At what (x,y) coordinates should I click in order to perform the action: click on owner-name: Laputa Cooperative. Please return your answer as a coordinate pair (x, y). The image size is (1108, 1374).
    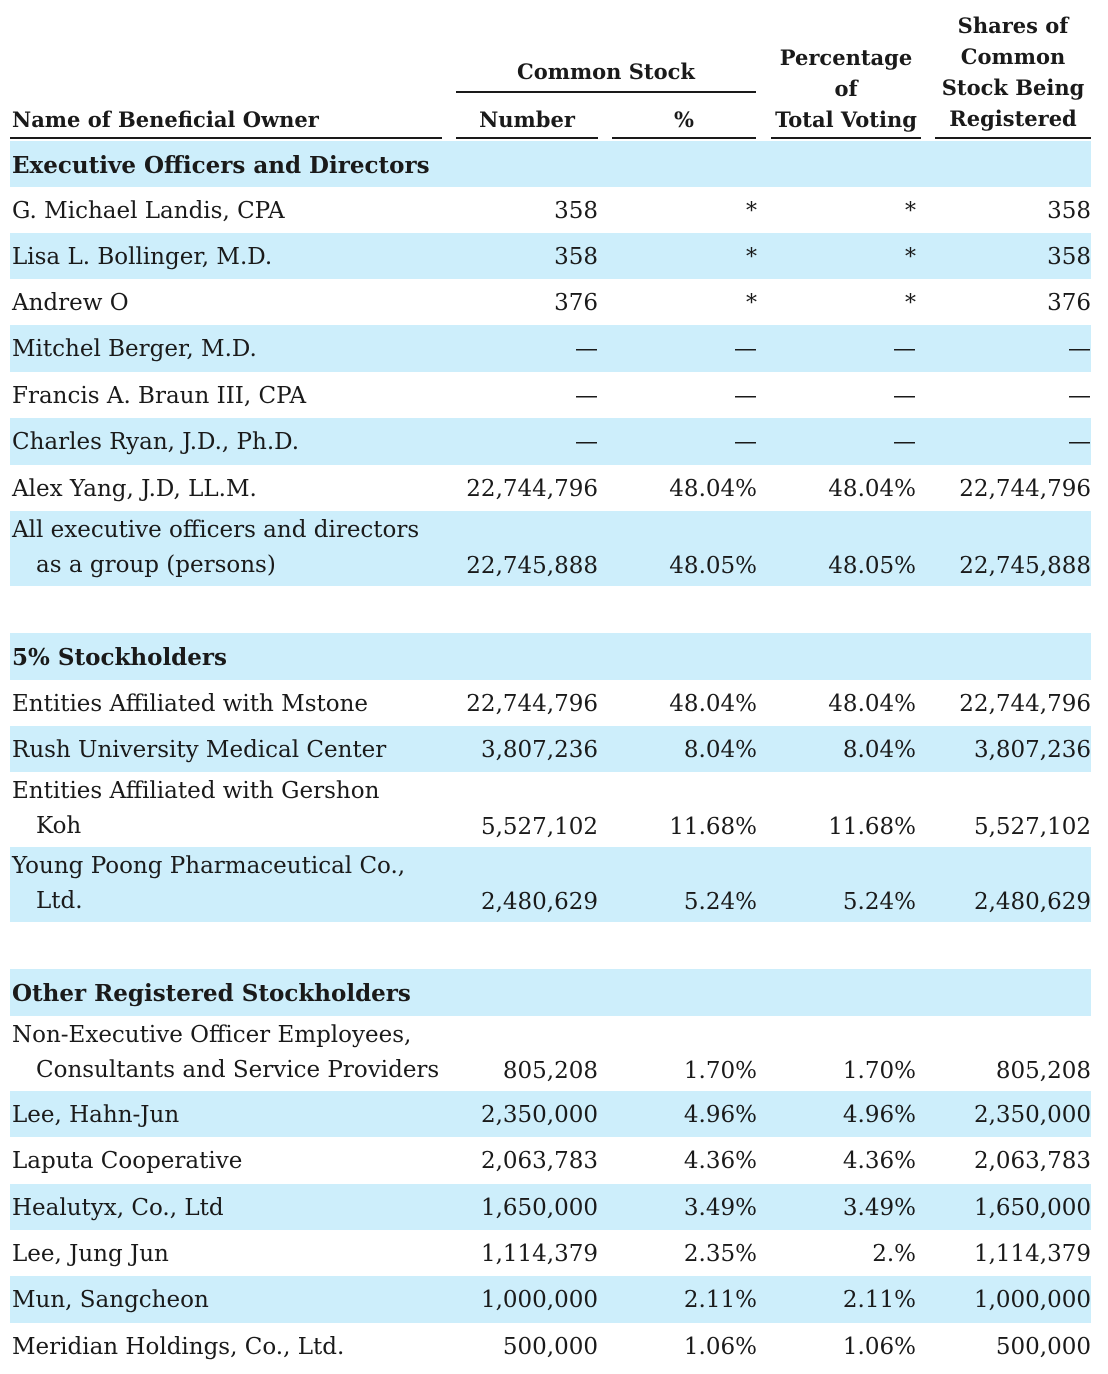
    Looking at the image, I should click on (127, 1161).